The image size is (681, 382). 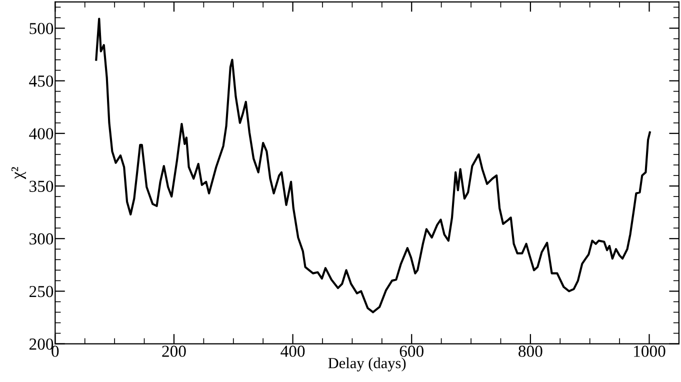 I want to click on y-tick-label: 300, so click(x=42, y=239).